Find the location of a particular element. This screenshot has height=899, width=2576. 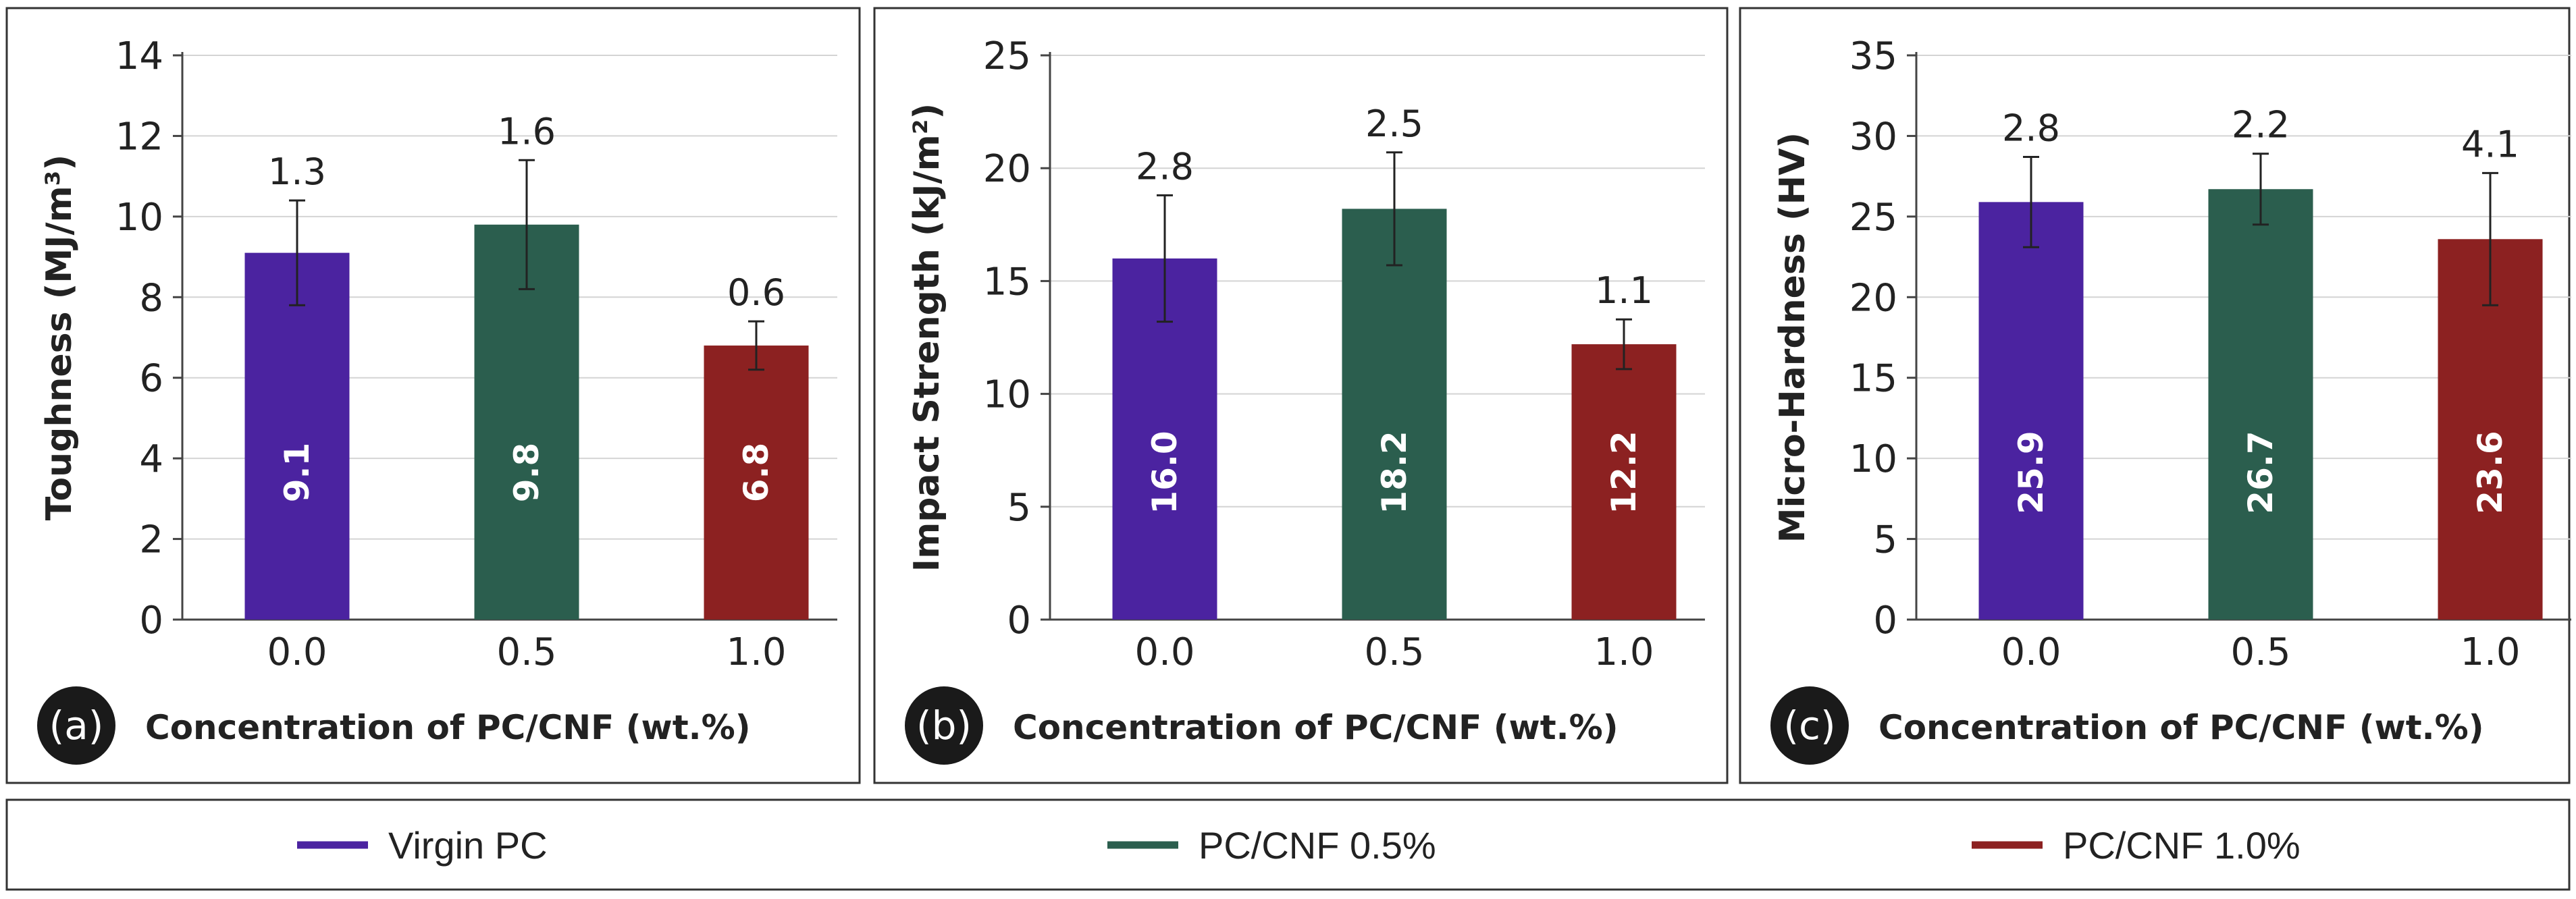

y-tick-label: 2 is located at coordinates (151, 540).